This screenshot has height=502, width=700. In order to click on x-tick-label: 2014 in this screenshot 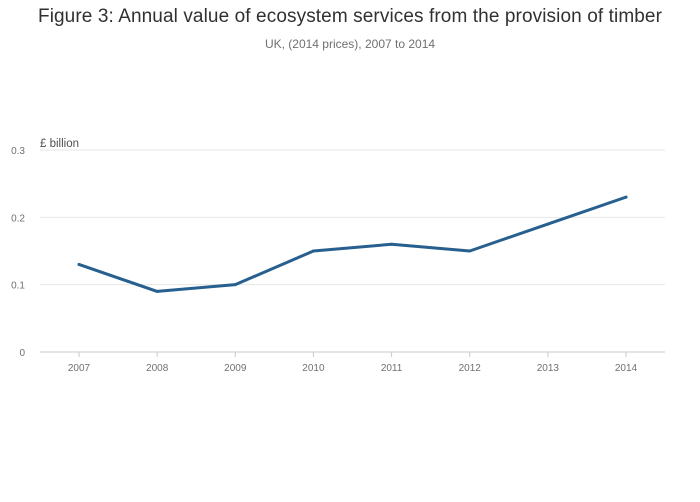, I will do `click(626, 368)`.